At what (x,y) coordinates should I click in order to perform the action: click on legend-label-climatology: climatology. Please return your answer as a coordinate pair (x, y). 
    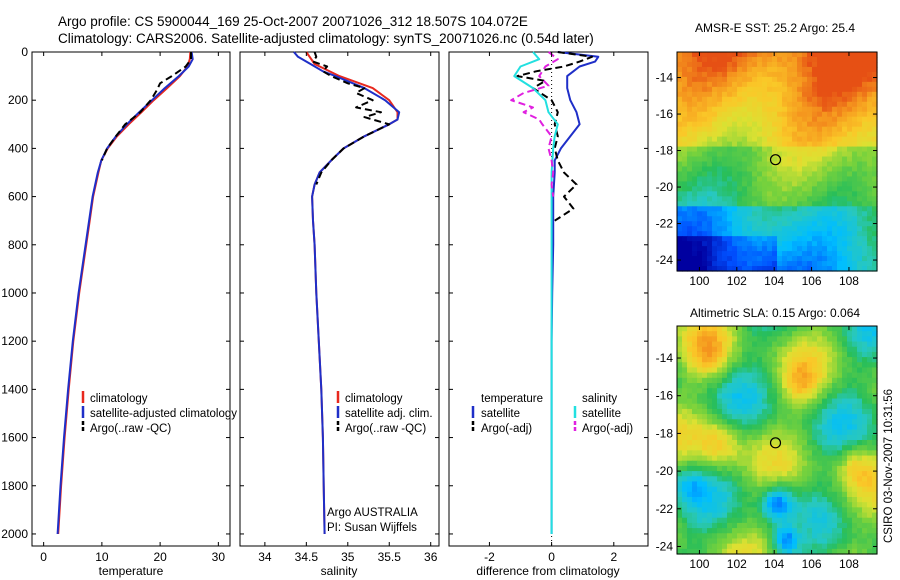
    Looking at the image, I should click on (119, 399).